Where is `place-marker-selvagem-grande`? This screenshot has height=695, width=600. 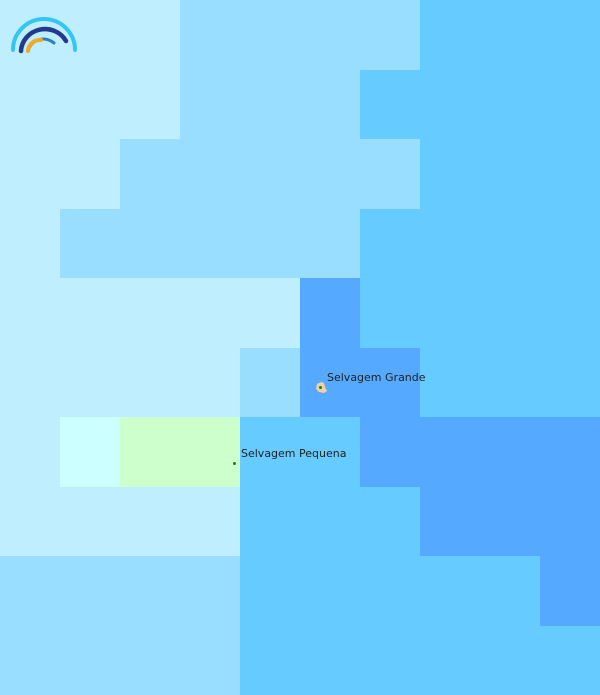
place-marker-selvagem-grande is located at coordinates (320, 387).